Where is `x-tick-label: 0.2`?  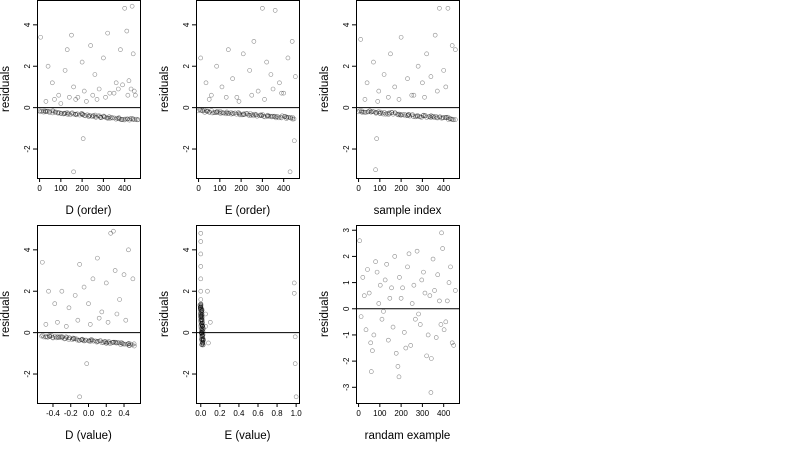 x-tick-label: 0.2 is located at coordinates (107, 413).